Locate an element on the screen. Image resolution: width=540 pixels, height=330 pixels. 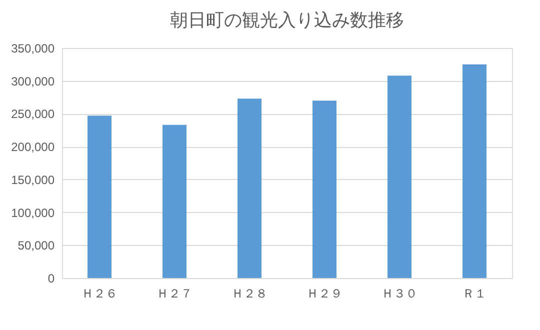
chart-title: 朝日町の観光入り込み数推移 is located at coordinates (287, 20).